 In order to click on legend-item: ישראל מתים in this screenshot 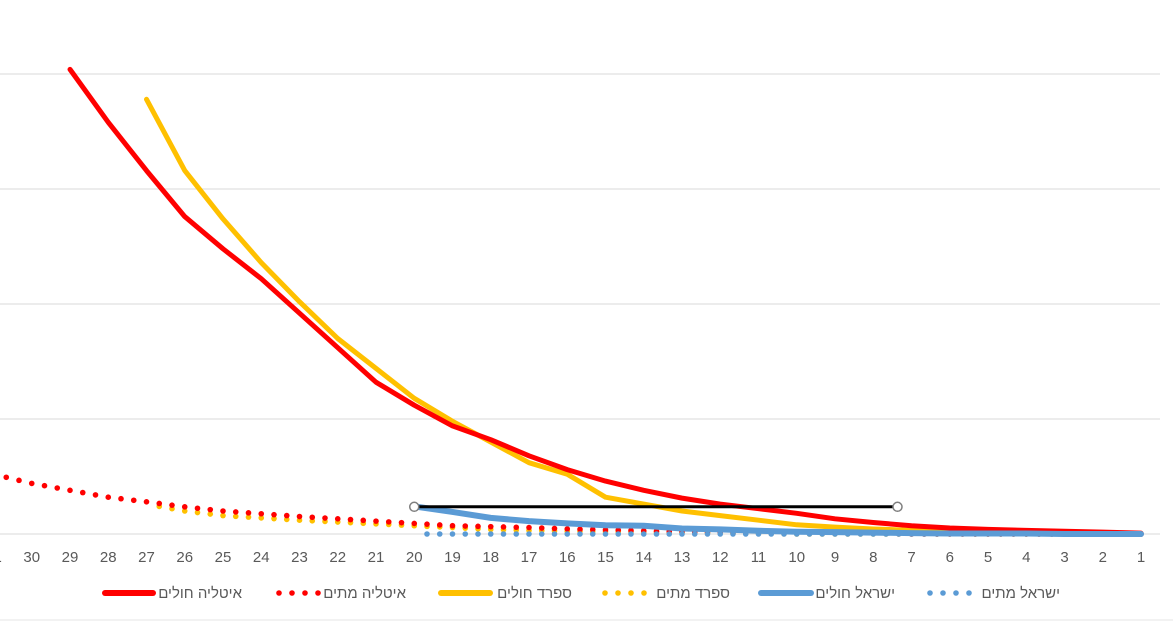, I will do `click(993, 593)`.